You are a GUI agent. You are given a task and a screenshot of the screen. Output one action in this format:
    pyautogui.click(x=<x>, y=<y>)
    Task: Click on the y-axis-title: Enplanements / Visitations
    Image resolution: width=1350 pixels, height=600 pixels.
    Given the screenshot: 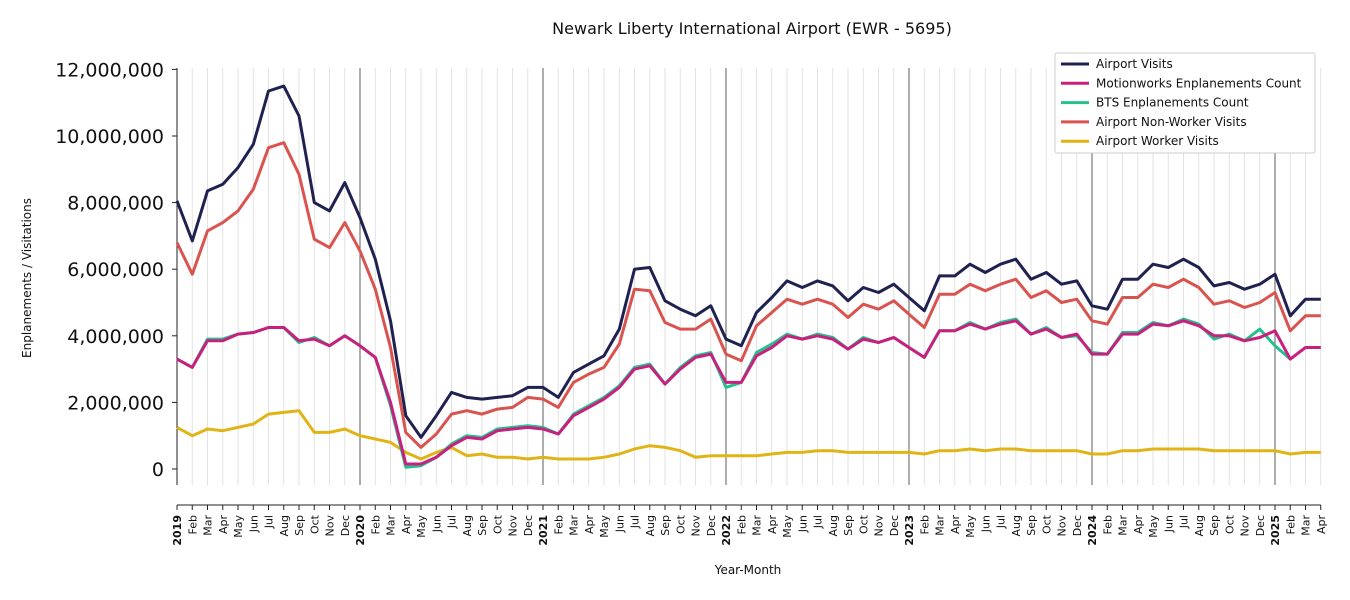 What is the action you would take?
    pyautogui.click(x=27, y=278)
    